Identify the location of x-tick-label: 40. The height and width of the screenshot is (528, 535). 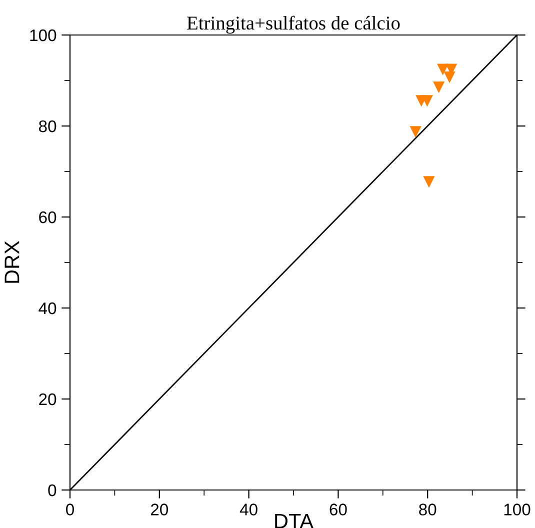
(249, 510).